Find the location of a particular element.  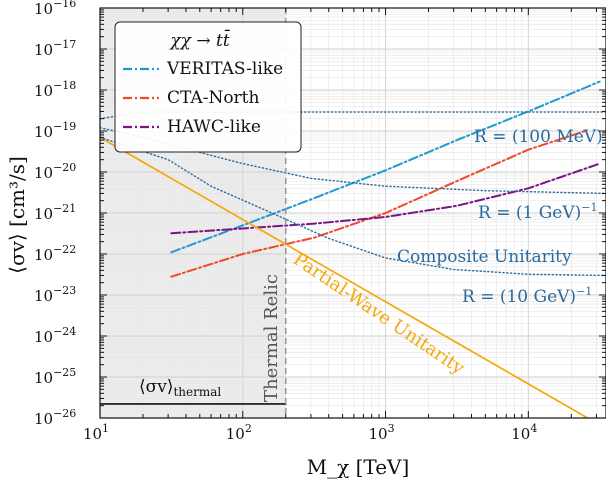

legend-label-2: HAWC-like is located at coordinates (214, 127).